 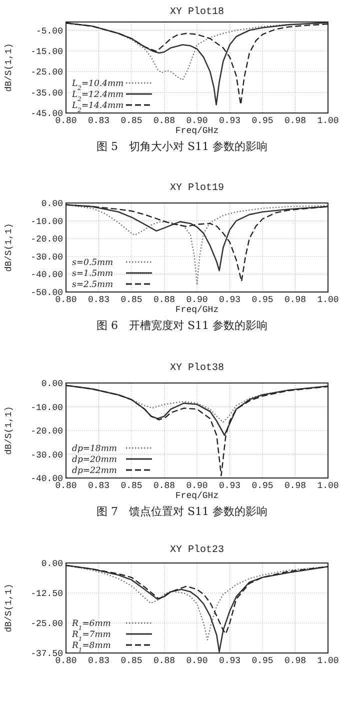 I want to click on y-tick-label: -5.00, so click(x=49, y=31).